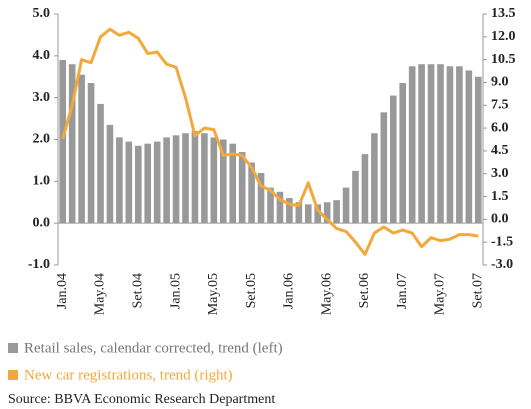 The height and width of the screenshot is (409, 531). What do you see at coordinates (502, 241) in the screenshot?
I see `y2-tick-label: -1.5` at bounding box center [502, 241].